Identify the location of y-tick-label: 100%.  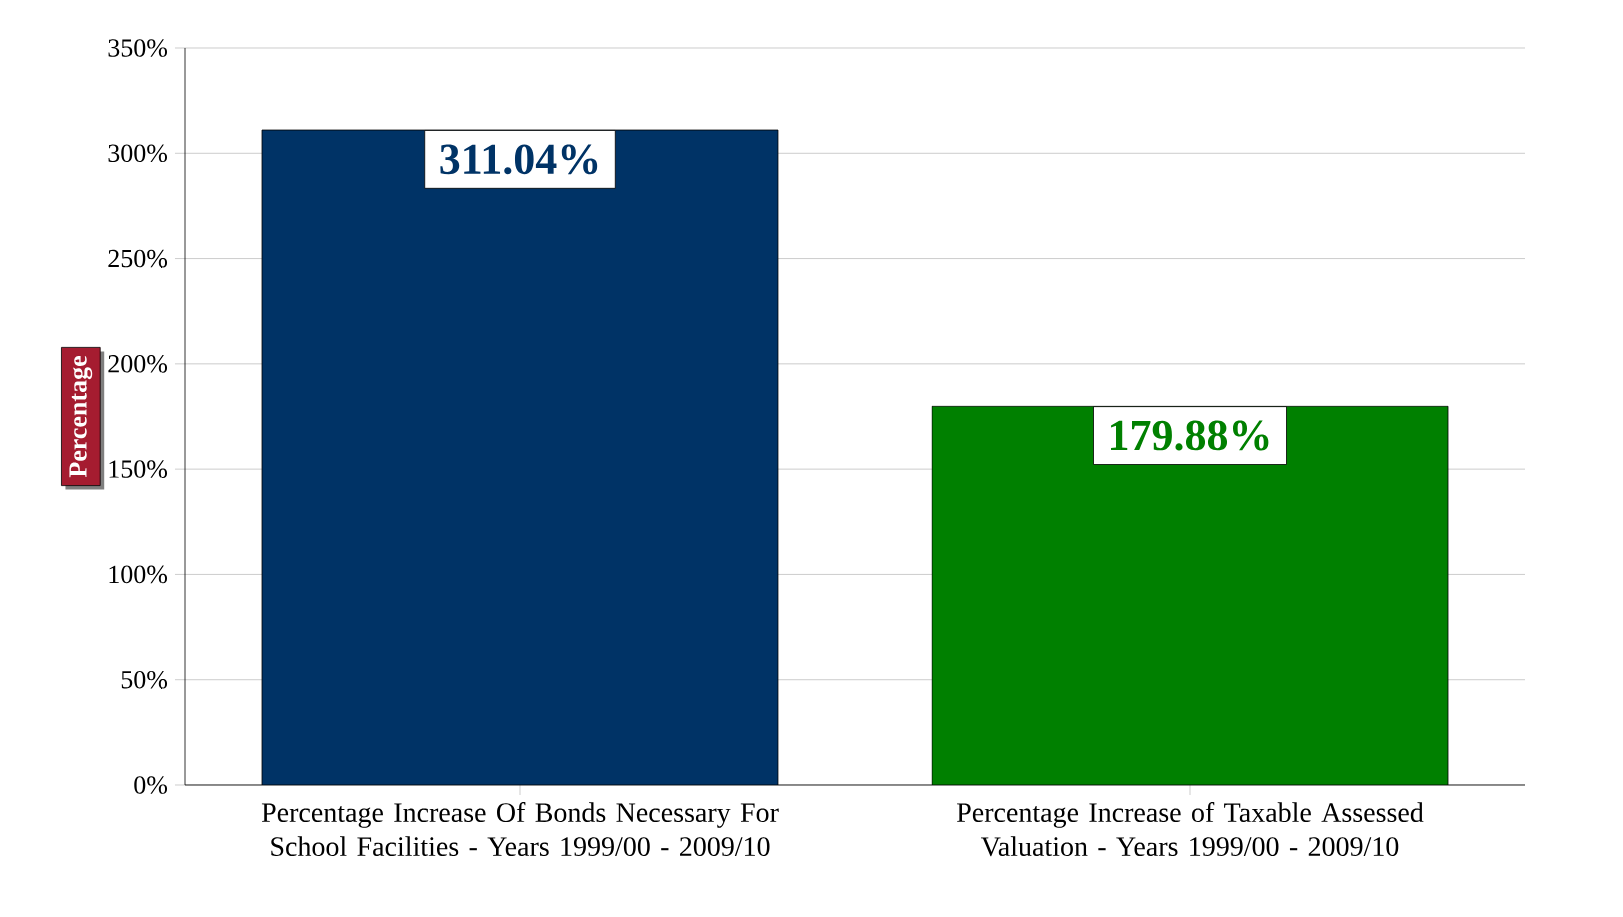
(138, 574).